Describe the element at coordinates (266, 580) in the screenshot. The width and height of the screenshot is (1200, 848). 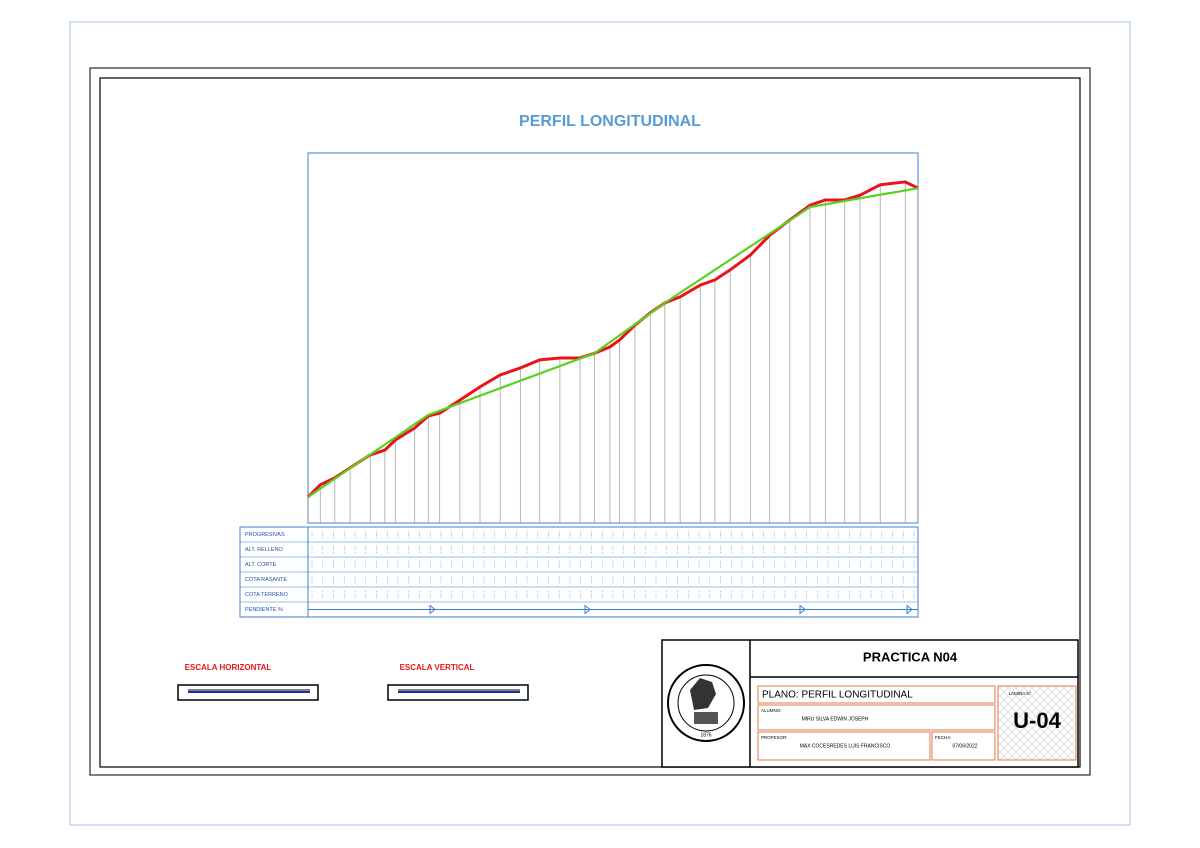
I see `band-label: COTA RASANTE` at that location.